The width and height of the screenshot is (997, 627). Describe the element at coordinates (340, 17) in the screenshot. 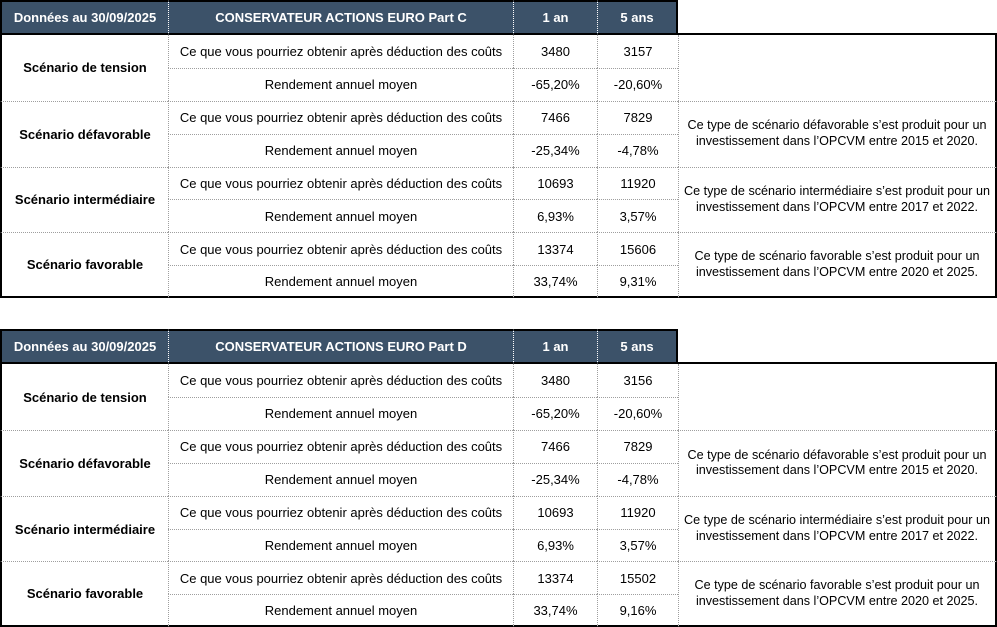

I see `header-title: CONSERVATEUR ACTIONS EURO Part C` at that location.